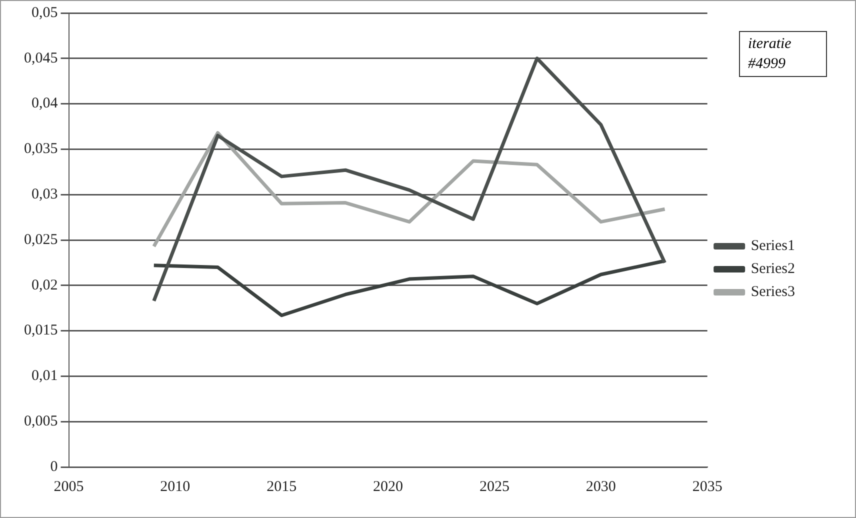  What do you see at coordinates (41, 149) in the screenshot?
I see `y-tick-label: 0,035` at bounding box center [41, 149].